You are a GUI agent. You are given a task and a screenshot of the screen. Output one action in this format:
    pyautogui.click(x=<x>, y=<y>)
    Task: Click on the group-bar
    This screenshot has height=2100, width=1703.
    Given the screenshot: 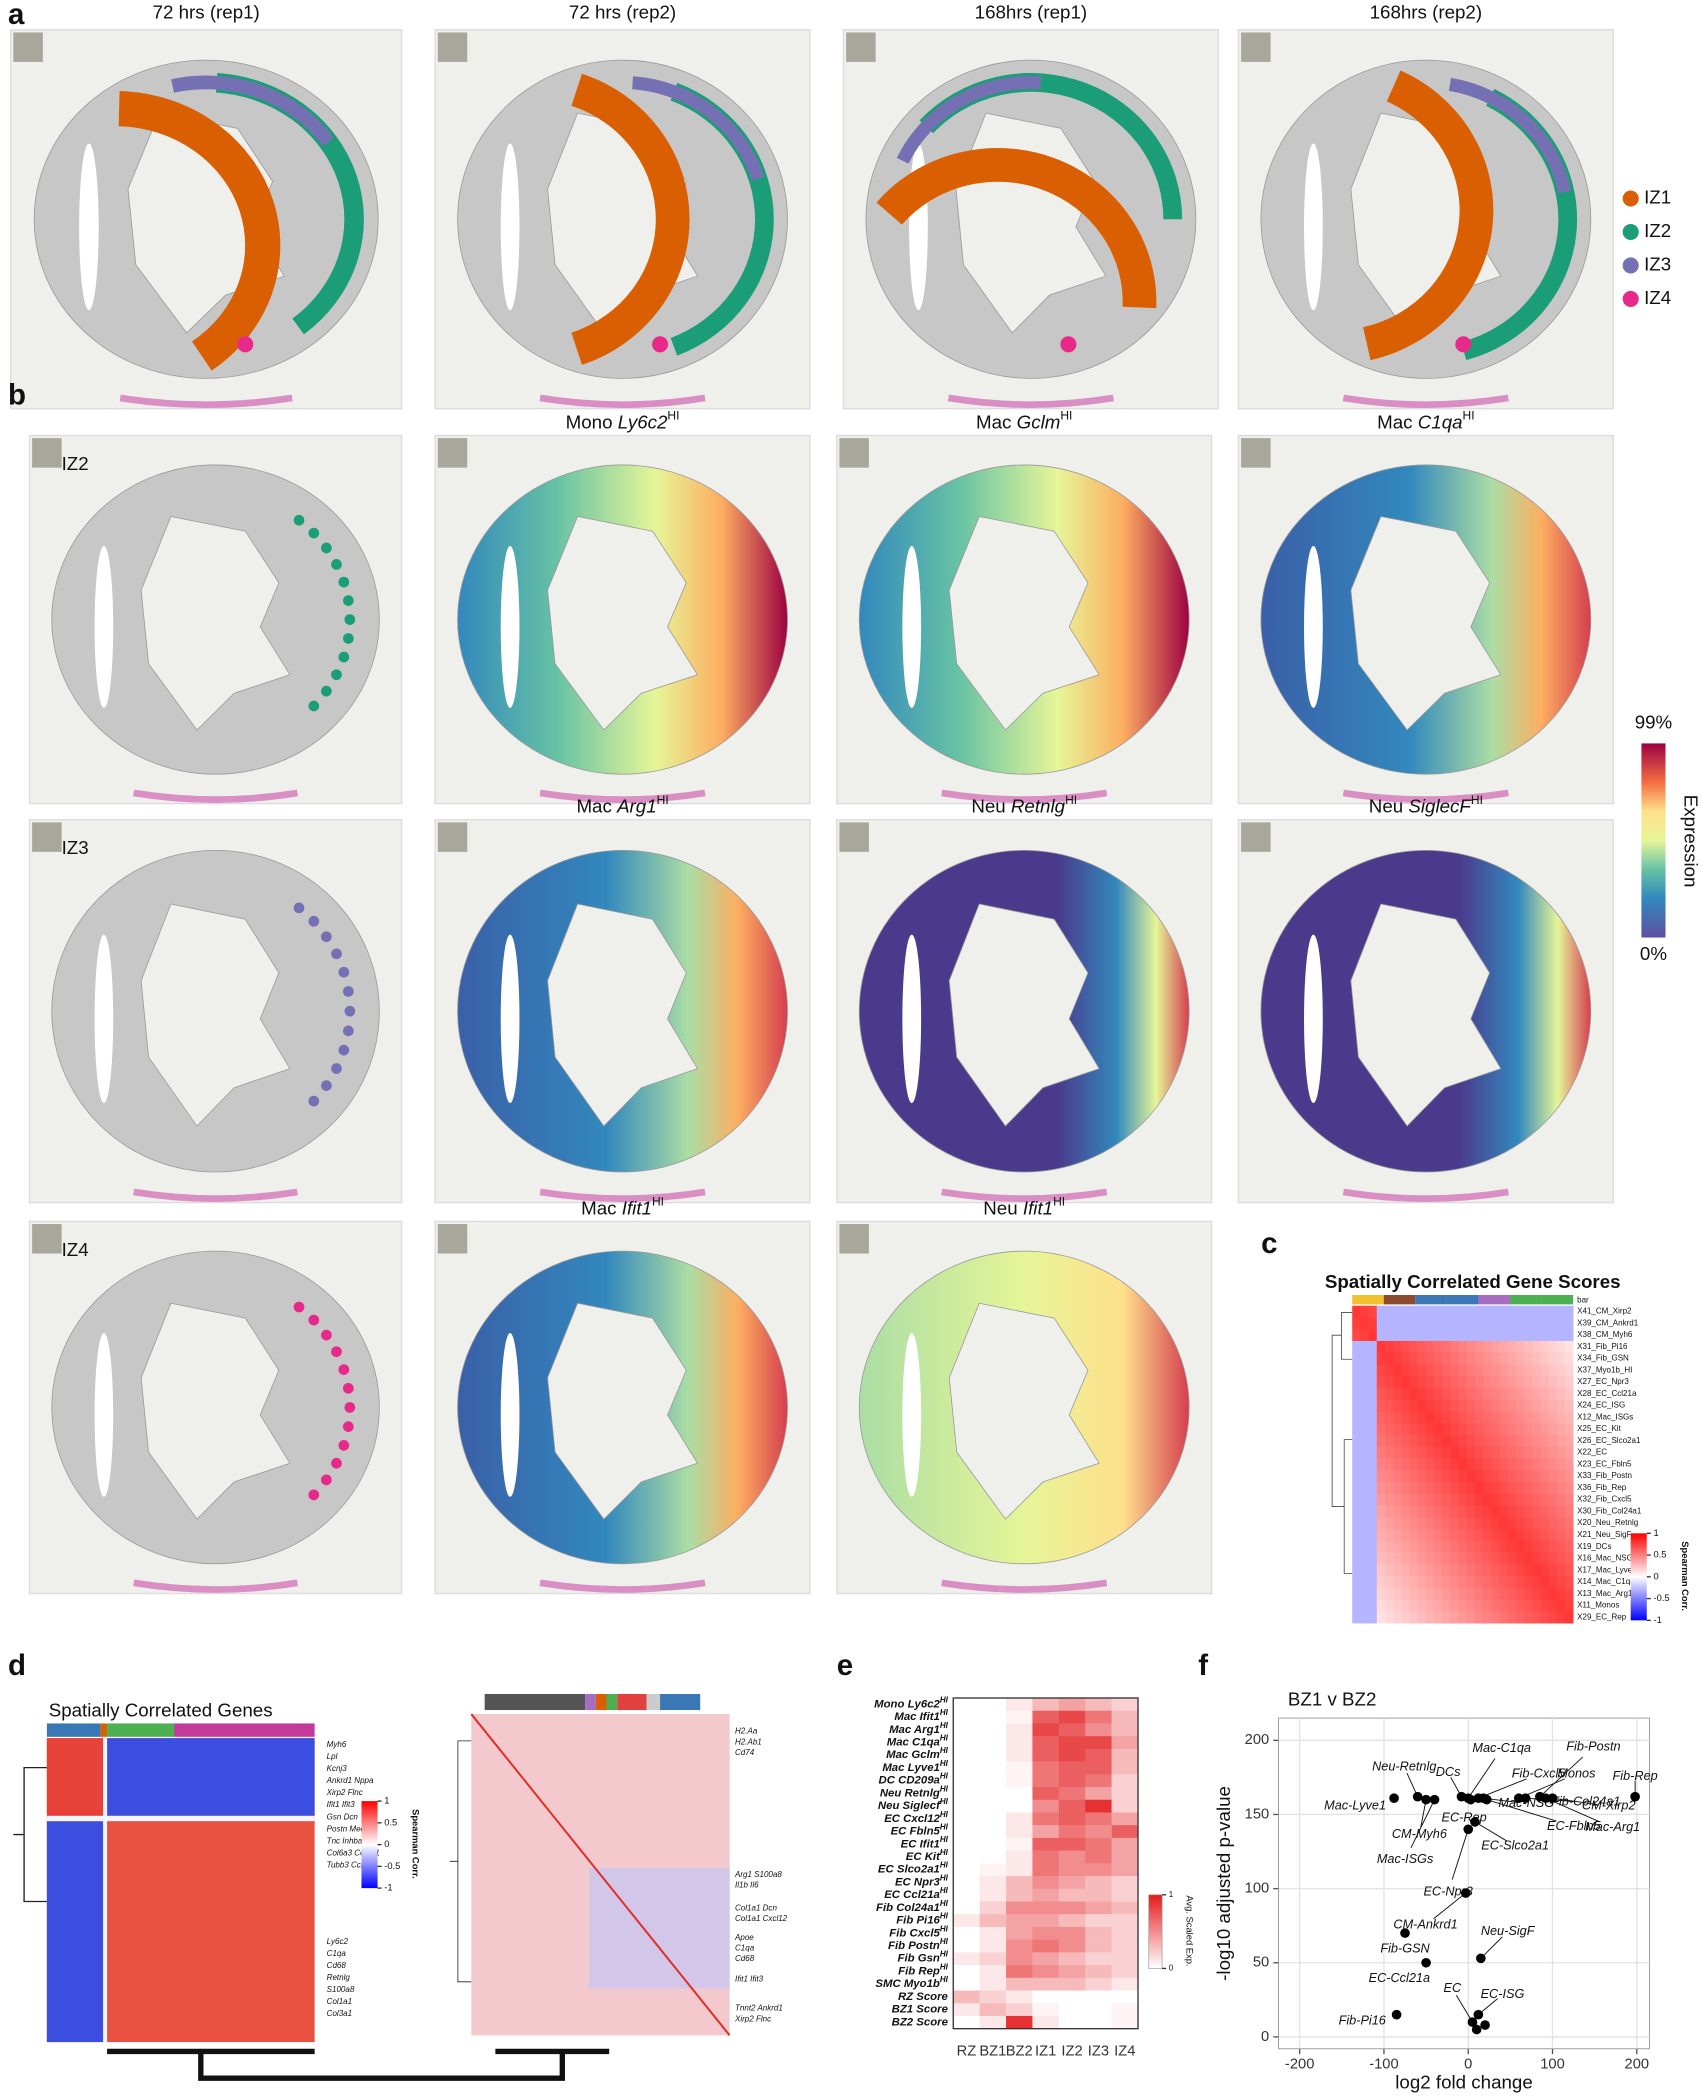 What is the action you would take?
    pyautogui.click(x=653, y=1702)
    